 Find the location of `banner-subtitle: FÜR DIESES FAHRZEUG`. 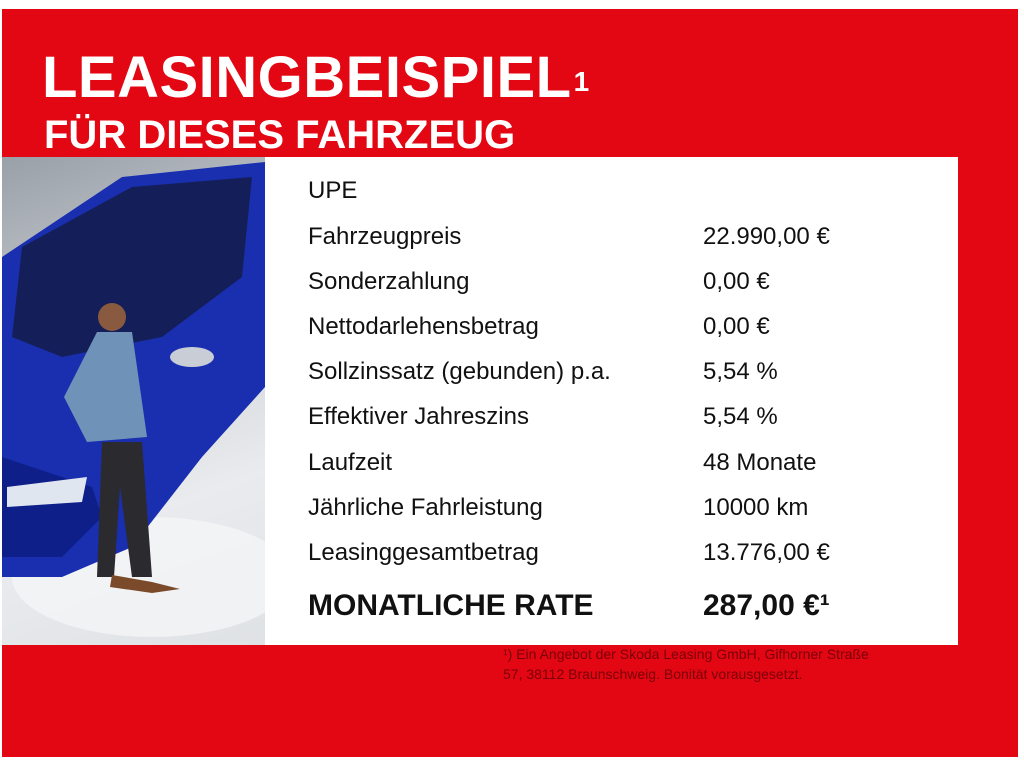

banner-subtitle: FÜR DIESES FAHRZEUG is located at coordinates (280, 135).